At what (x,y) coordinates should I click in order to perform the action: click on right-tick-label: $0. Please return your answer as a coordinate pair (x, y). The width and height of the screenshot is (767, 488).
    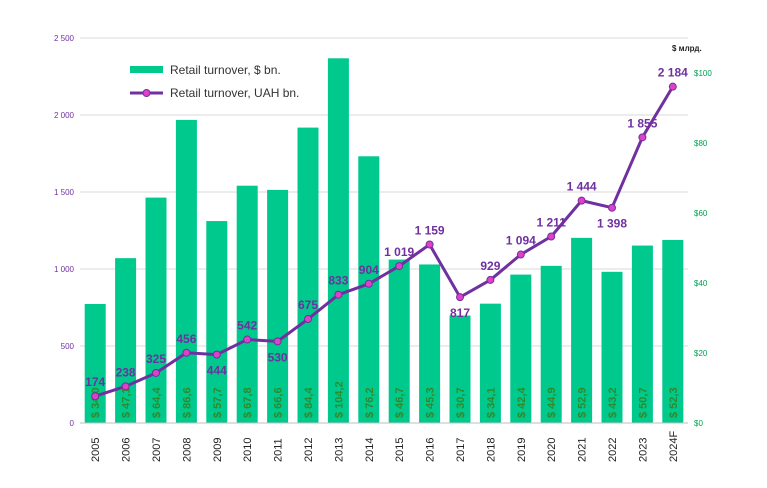
    Looking at the image, I should click on (698, 423).